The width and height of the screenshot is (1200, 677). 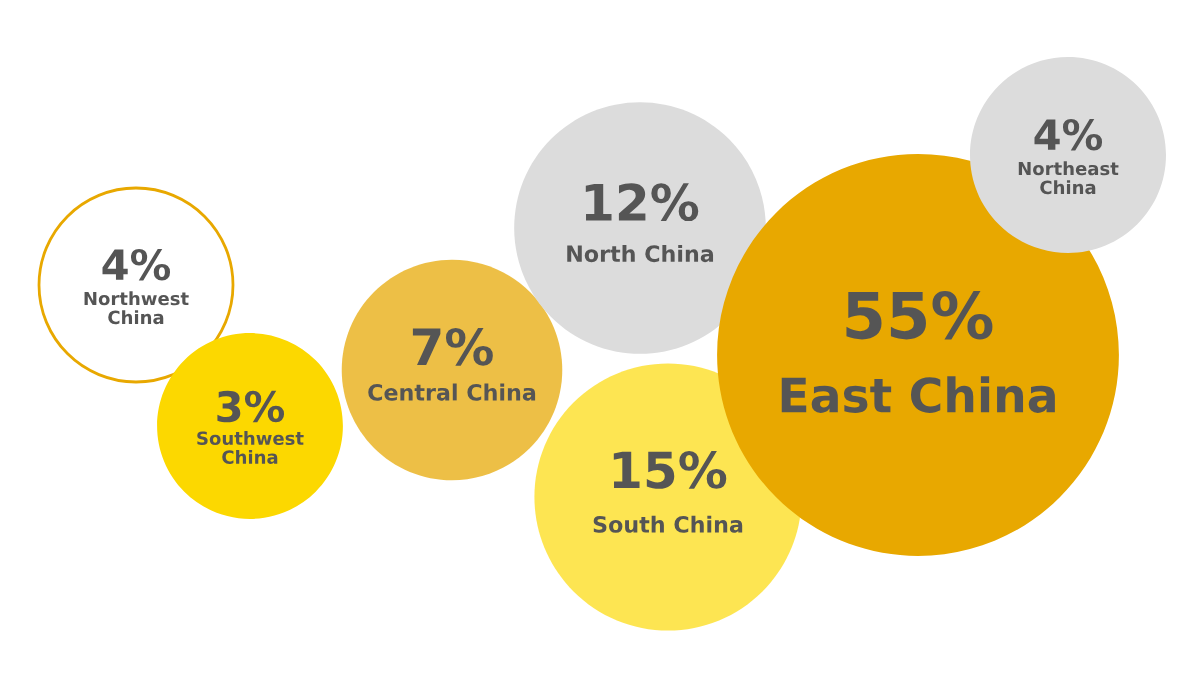 I want to click on data-label: 55%, so click(x=919, y=315).